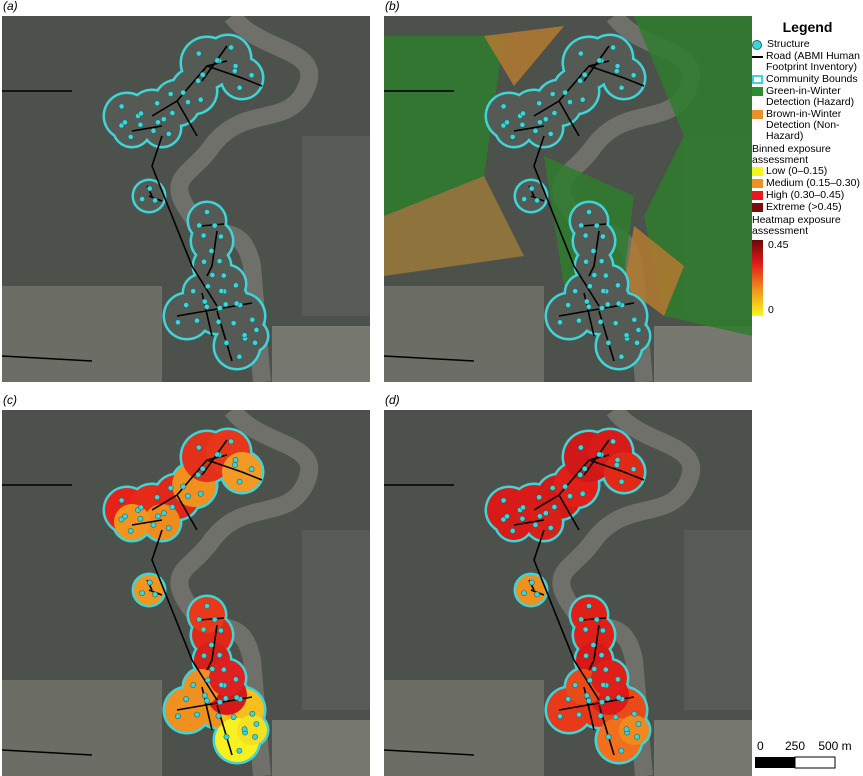 Image resolution: width=863 pixels, height=776 pixels. I want to click on legend-entry: Medium (0.15–0.30), so click(807, 183).